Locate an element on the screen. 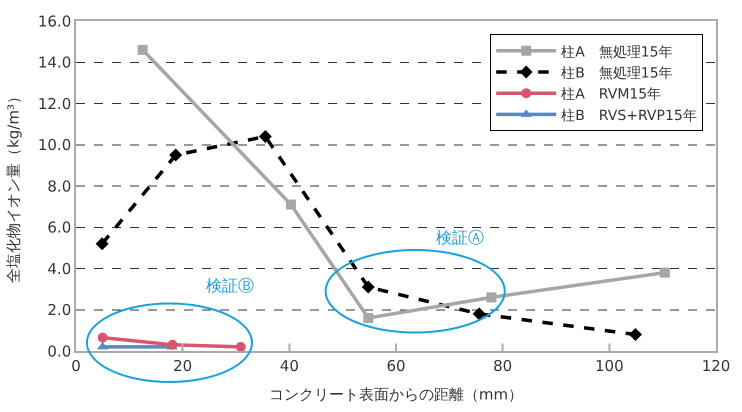  x-tick-label: 100 is located at coordinates (609, 365).